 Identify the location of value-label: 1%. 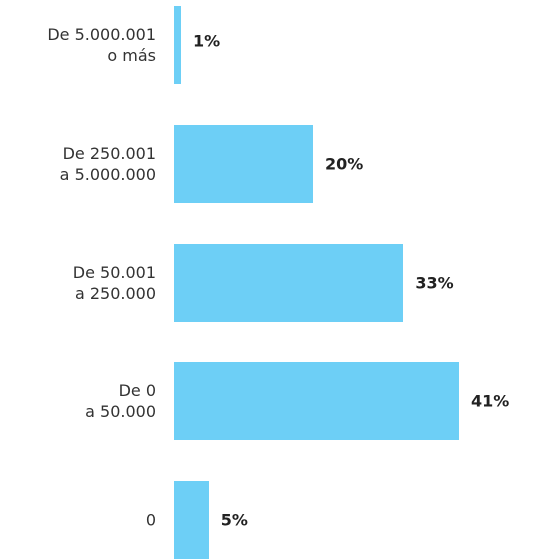
(206, 41).